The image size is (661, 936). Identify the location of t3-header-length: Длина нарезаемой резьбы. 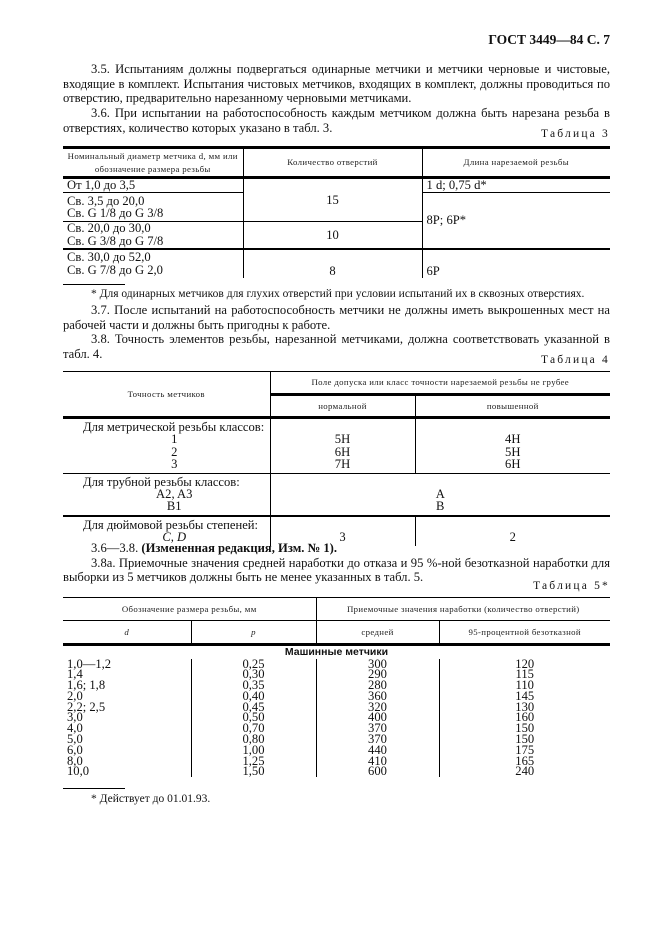
(515, 163).